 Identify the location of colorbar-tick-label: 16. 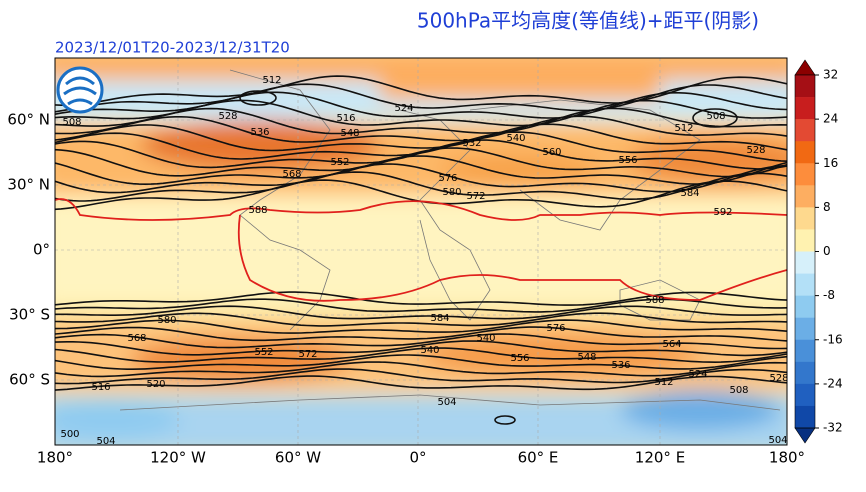
(830, 163).